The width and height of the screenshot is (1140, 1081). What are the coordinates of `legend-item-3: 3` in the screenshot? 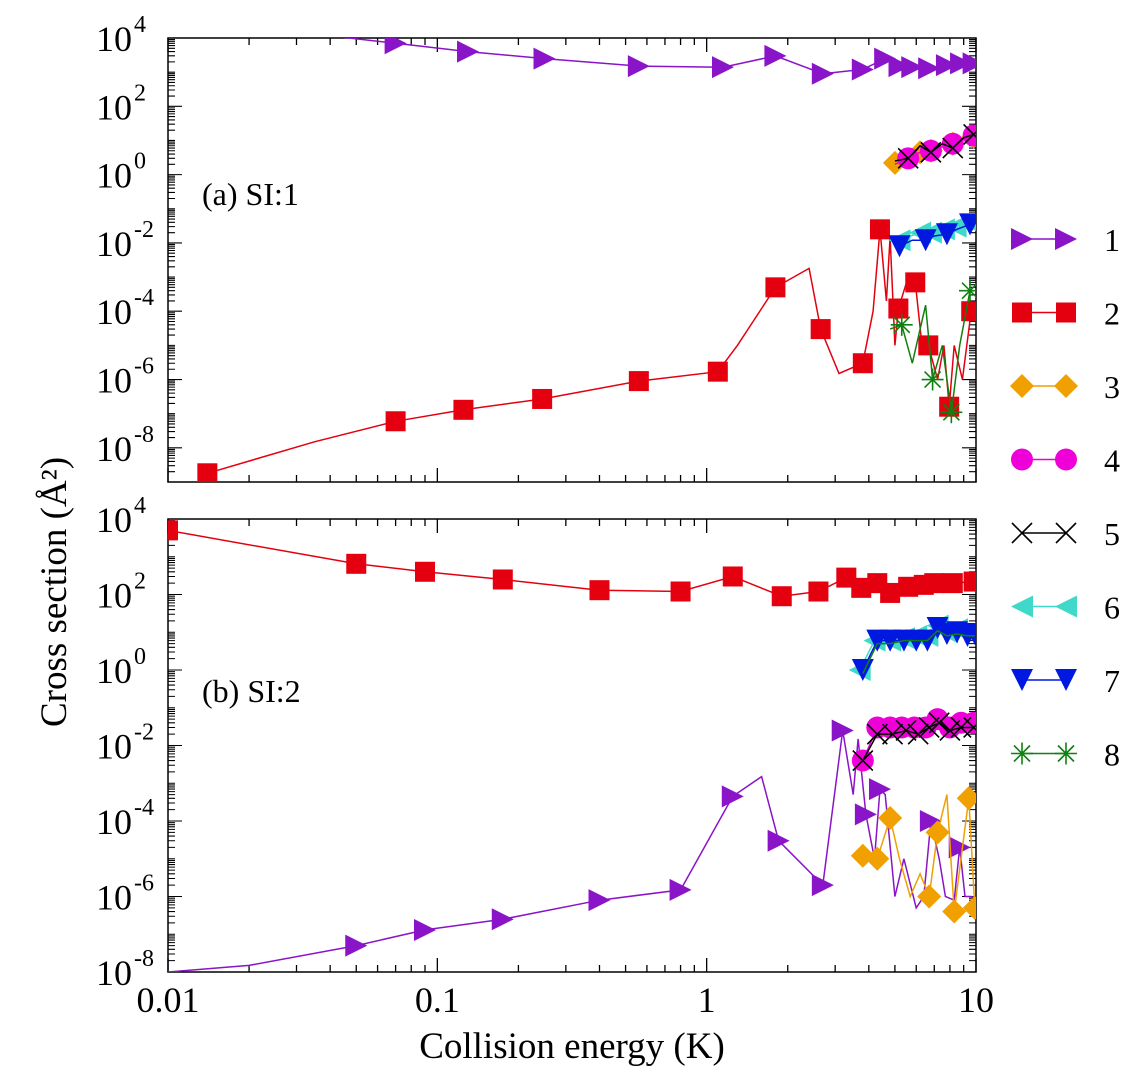 It's located at (1065, 387).